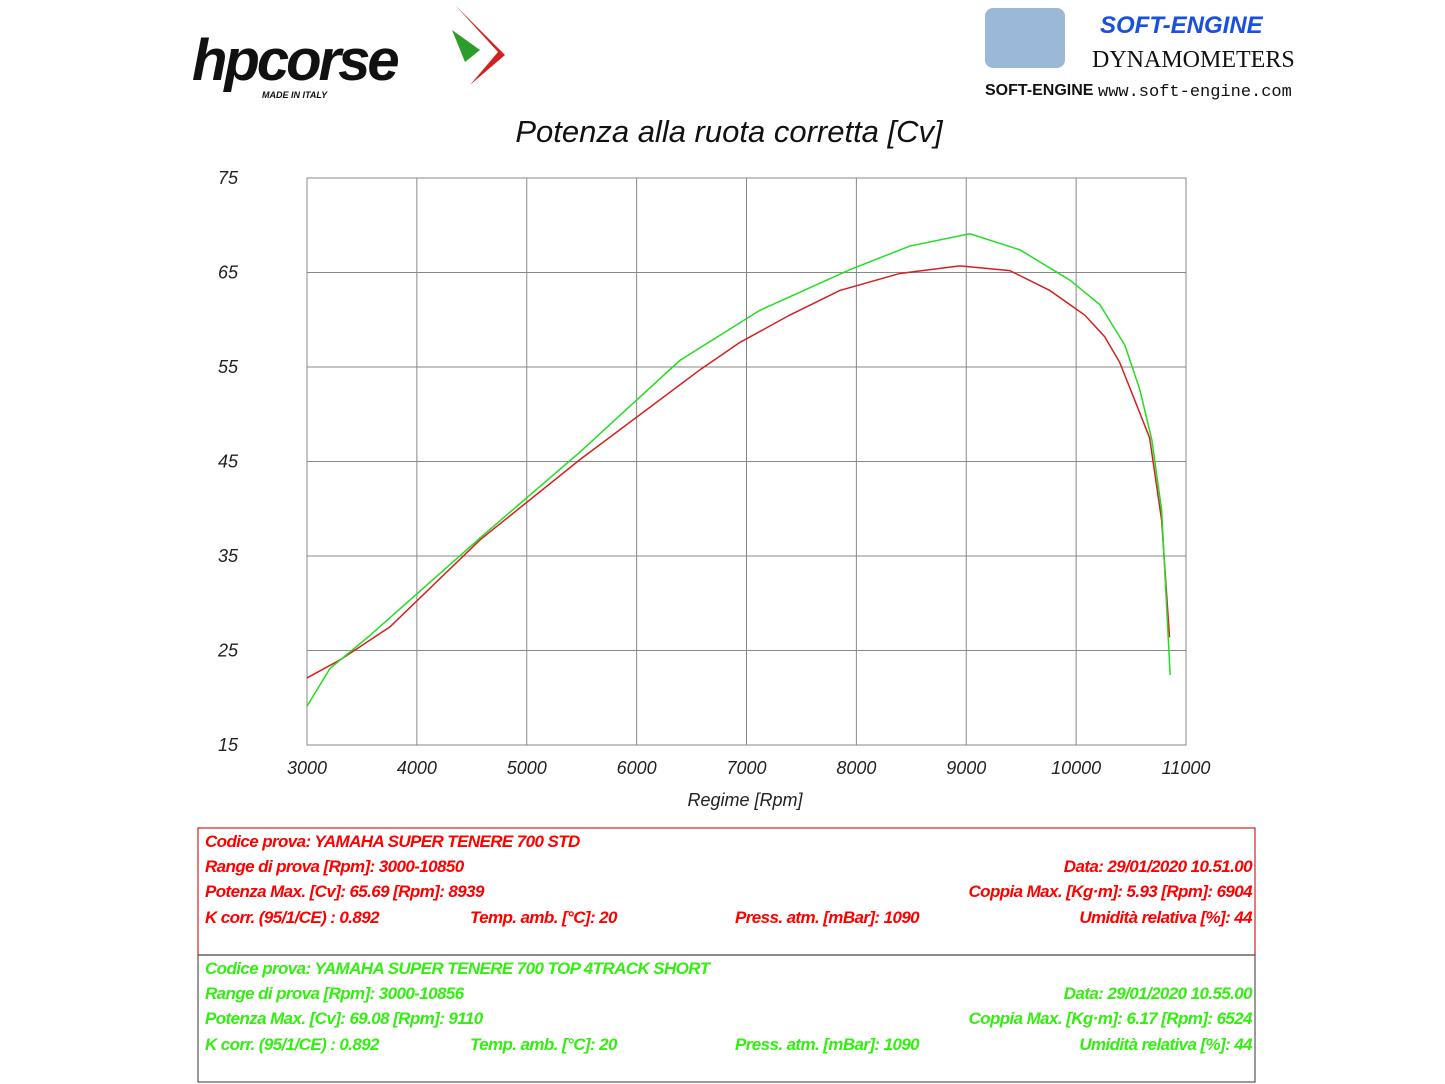 The height and width of the screenshot is (1084, 1445). Describe the element at coordinates (1158, 993) in the screenshot. I see `info-text: Data: 29/01/2020 10.55.00` at that location.